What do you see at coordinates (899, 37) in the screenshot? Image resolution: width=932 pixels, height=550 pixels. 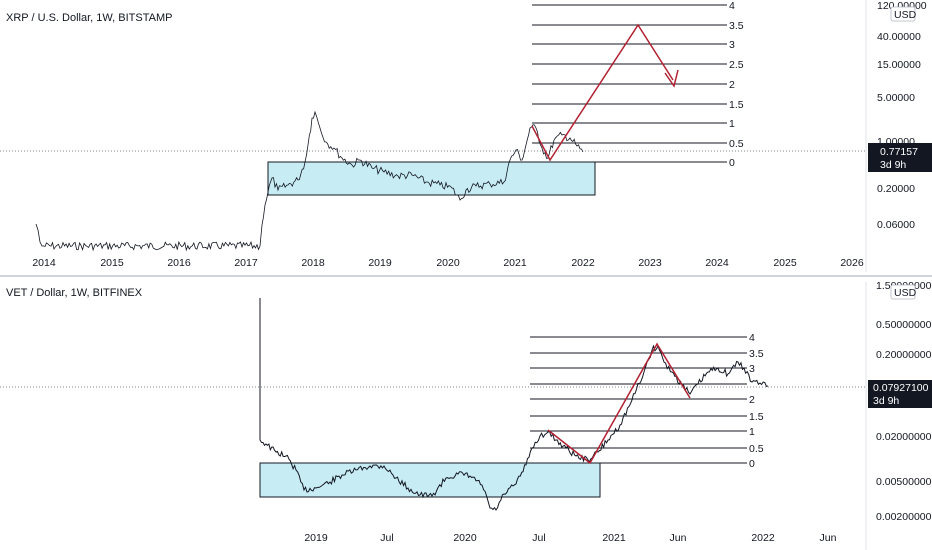 I see `xrp-price-tick: 40.00000` at bounding box center [899, 37].